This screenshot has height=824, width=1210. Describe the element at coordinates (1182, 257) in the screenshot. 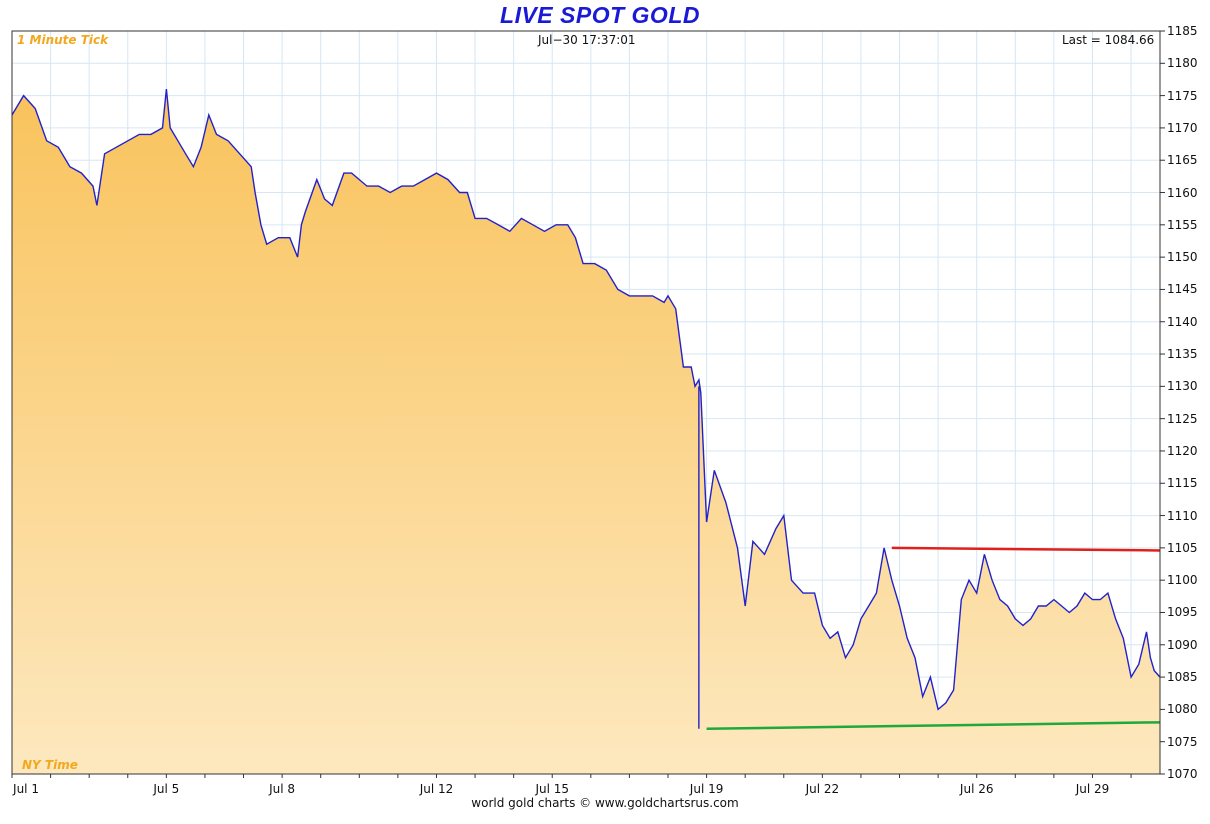

I see `y-tick-label: 1150` at that location.